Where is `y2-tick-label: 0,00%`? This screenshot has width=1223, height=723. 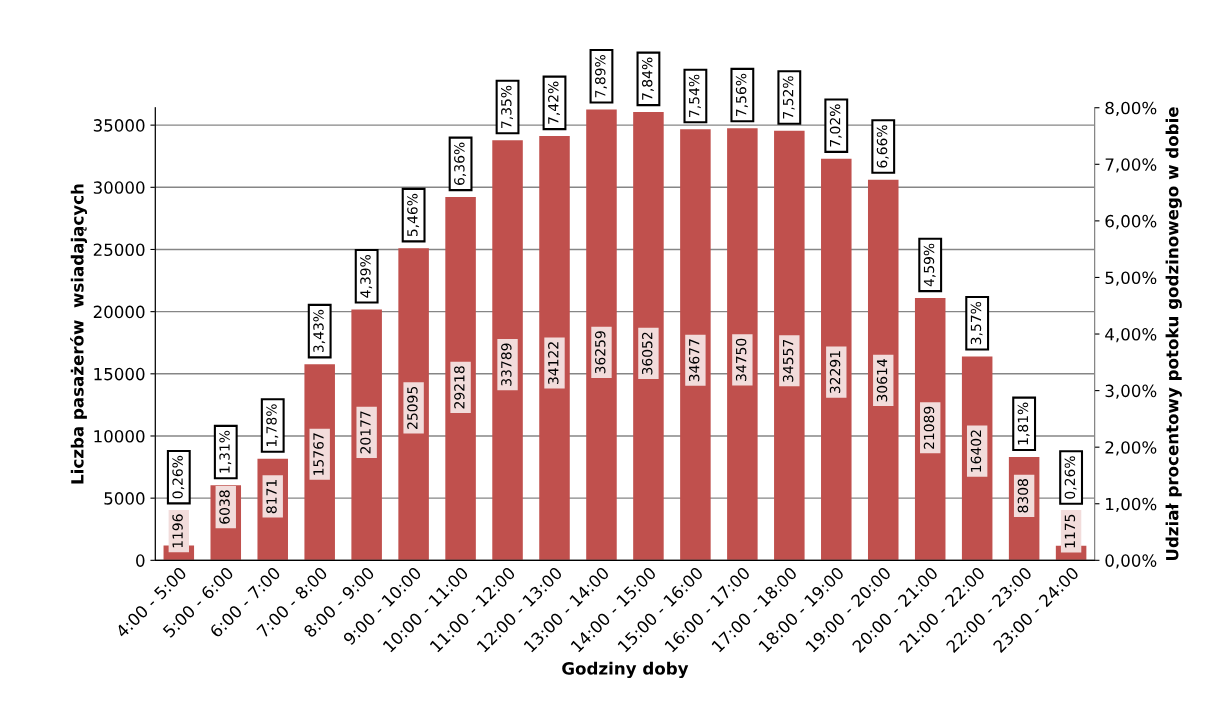
y2-tick-label: 0,00% is located at coordinates (1131, 561).